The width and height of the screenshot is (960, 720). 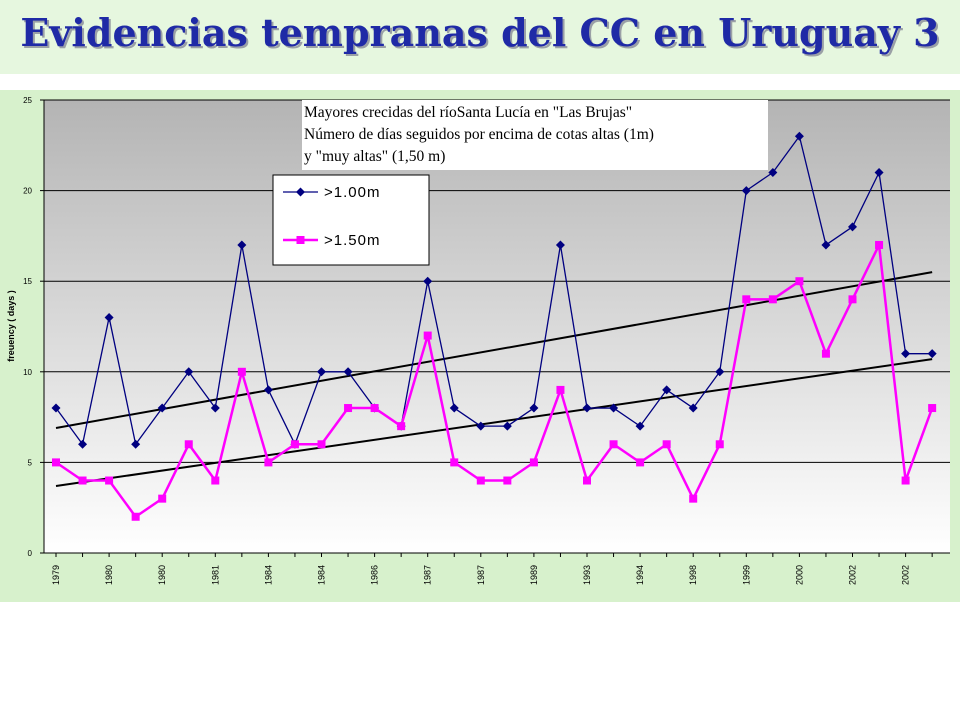 What do you see at coordinates (693, 575) in the screenshot?
I see `x-tick-label: 1998` at bounding box center [693, 575].